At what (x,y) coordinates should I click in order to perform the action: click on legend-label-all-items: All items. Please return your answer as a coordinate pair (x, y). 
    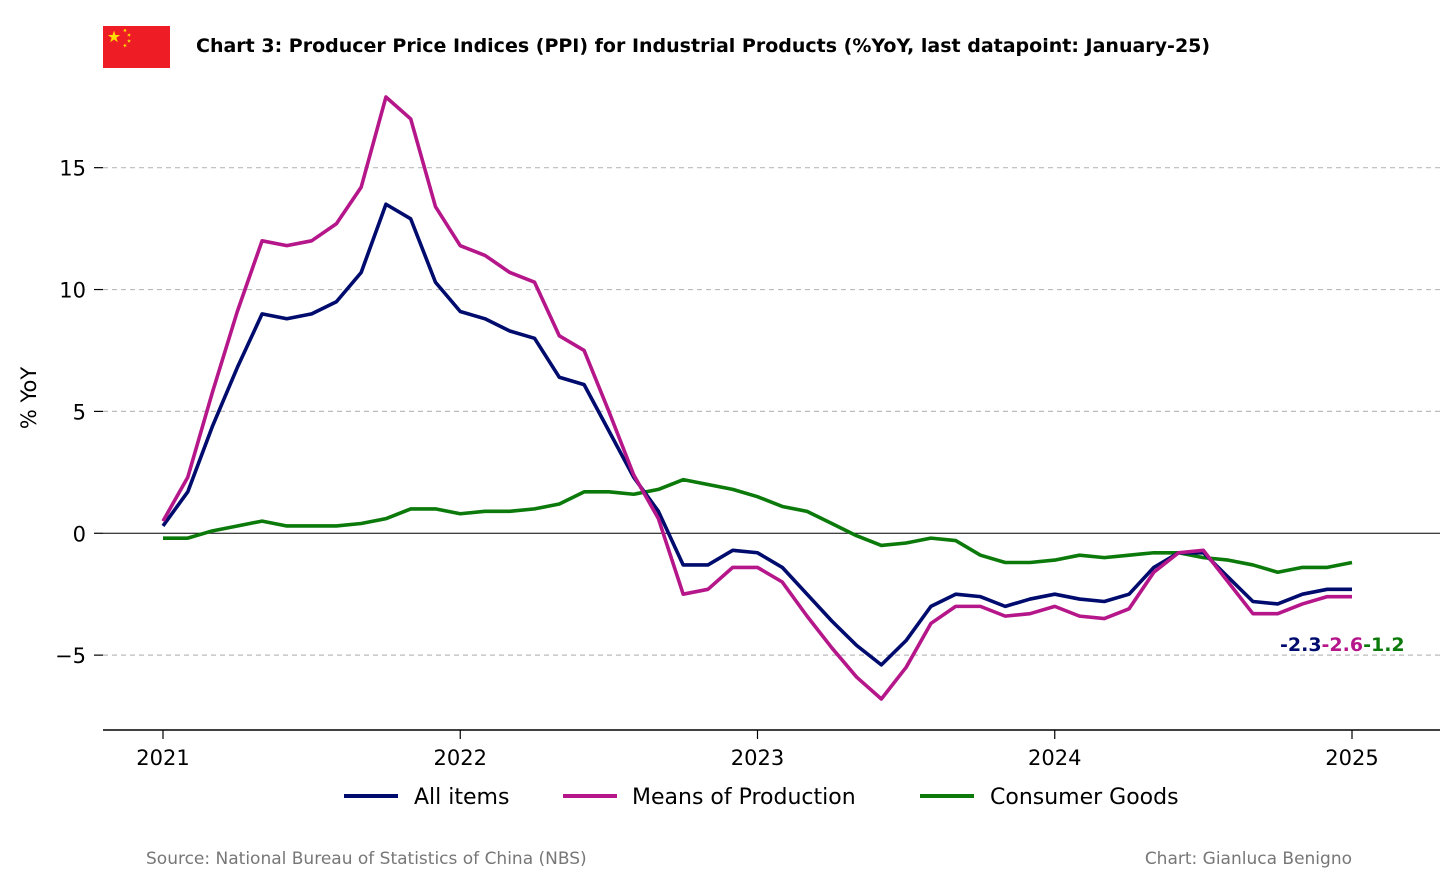
    Looking at the image, I should click on (461, 797).